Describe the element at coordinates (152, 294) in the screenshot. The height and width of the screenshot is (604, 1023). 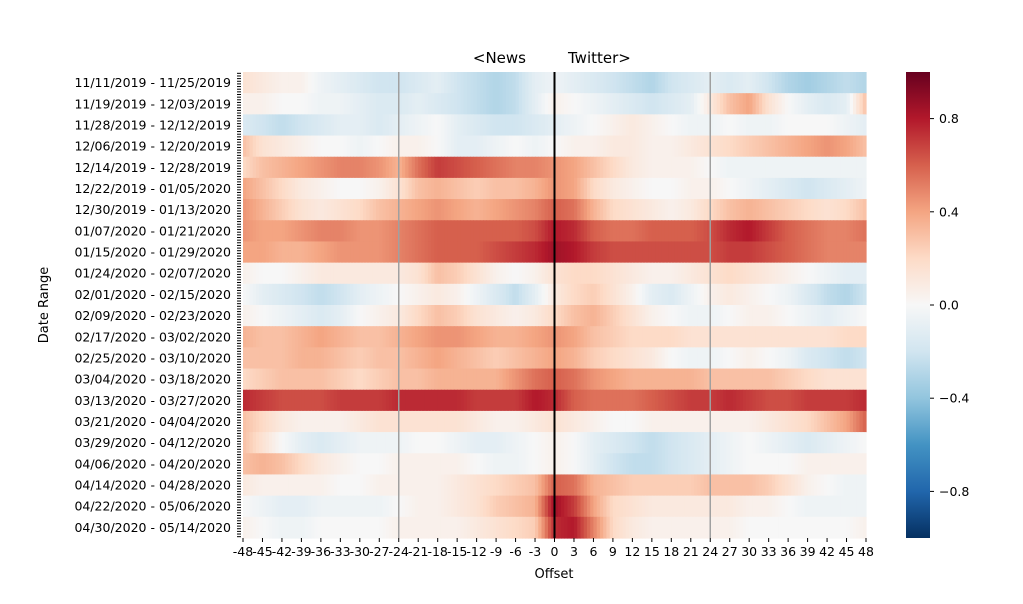
I see `y-tick-label: 02/01/2020 - 02/15/2020` at that location.